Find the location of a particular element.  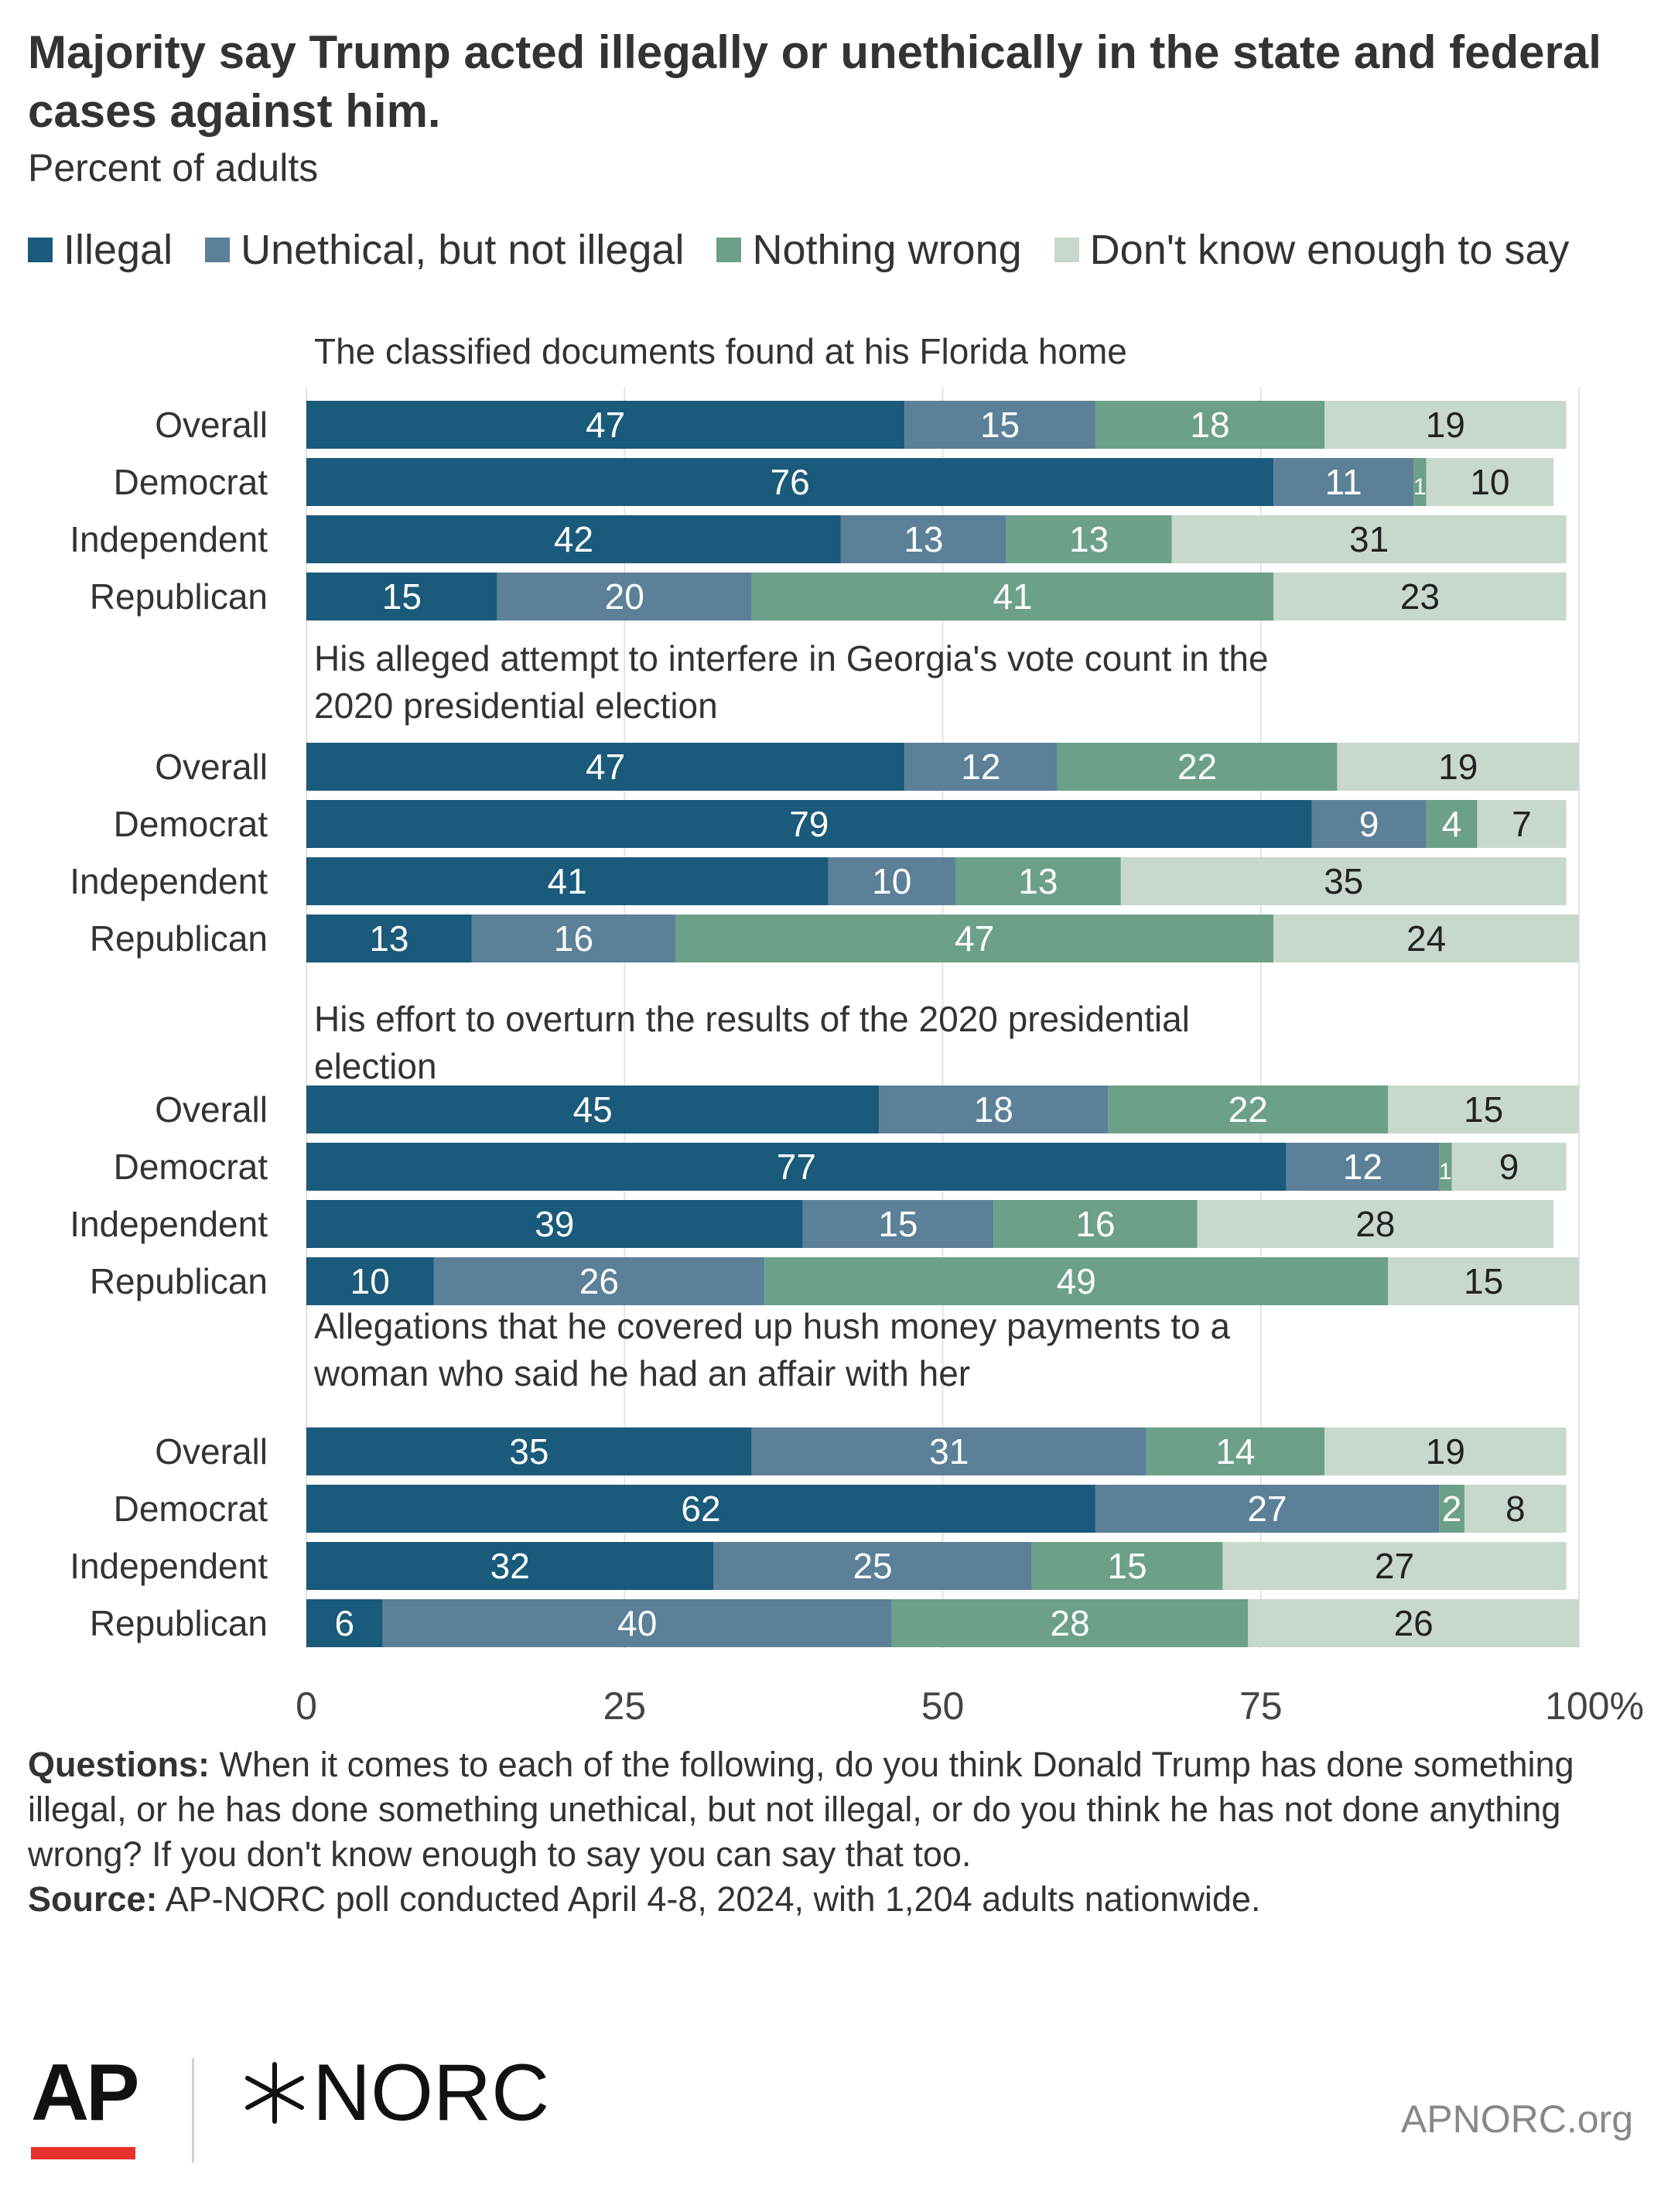

data-label: 16 is located at coordinates (574, 938).